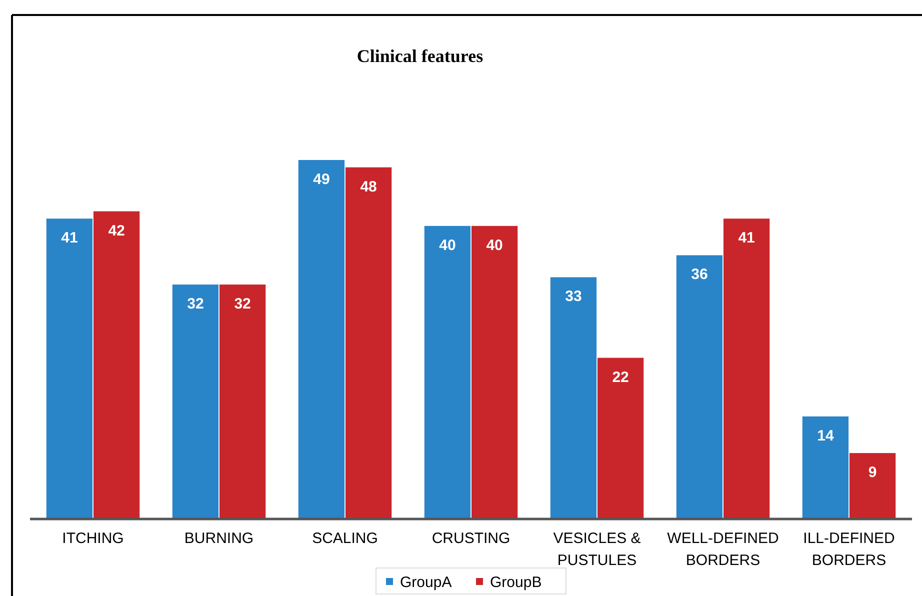 This screenshot has height=596, width=922. What do you see at coordinates (345, 538) in the screenshot?
I see `x-tick-label: SCALING` at bounding box center [345, 538].